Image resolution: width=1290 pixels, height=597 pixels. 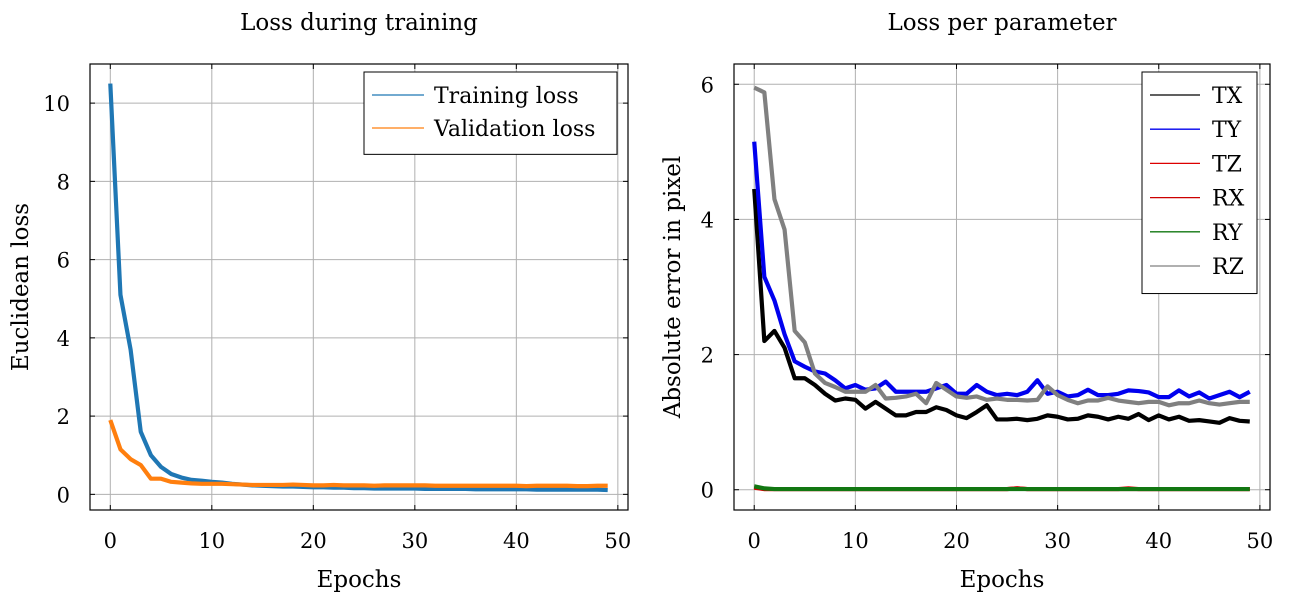 I want to click on y-axis-label: Absolute error in pixel, so click(x=673, y=288).